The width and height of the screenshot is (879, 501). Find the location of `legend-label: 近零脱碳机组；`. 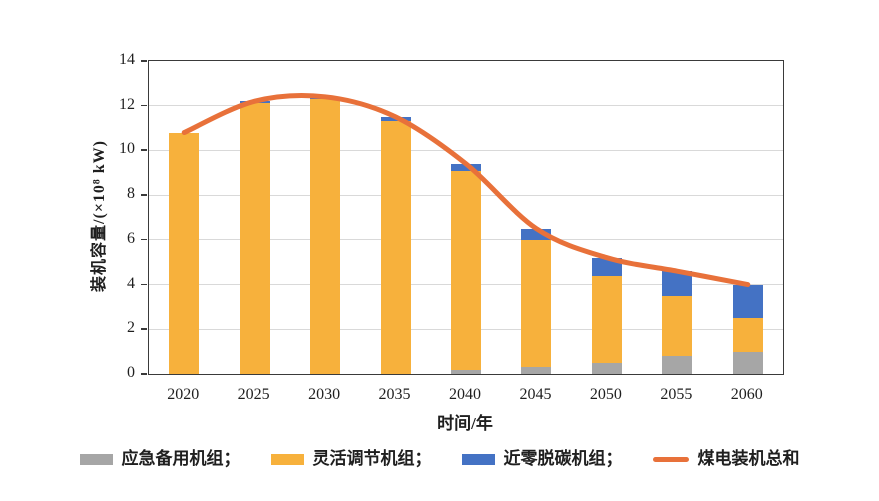

legend-label: 近零脱碳机组； is located at coordinates (563, 458).